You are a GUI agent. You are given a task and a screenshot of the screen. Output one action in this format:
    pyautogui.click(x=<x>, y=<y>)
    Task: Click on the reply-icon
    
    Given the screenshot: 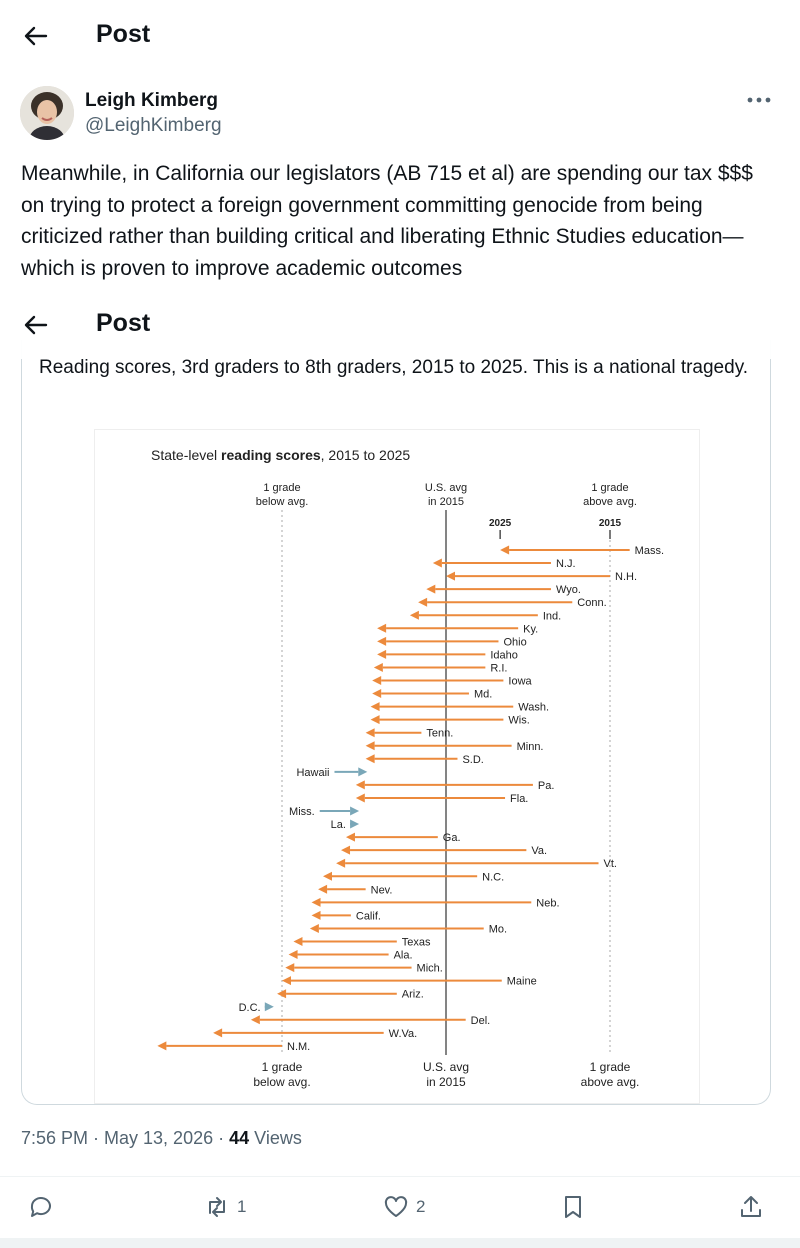 What is the action you would take?
    pyautogui.click(x=40, y=1207)
    